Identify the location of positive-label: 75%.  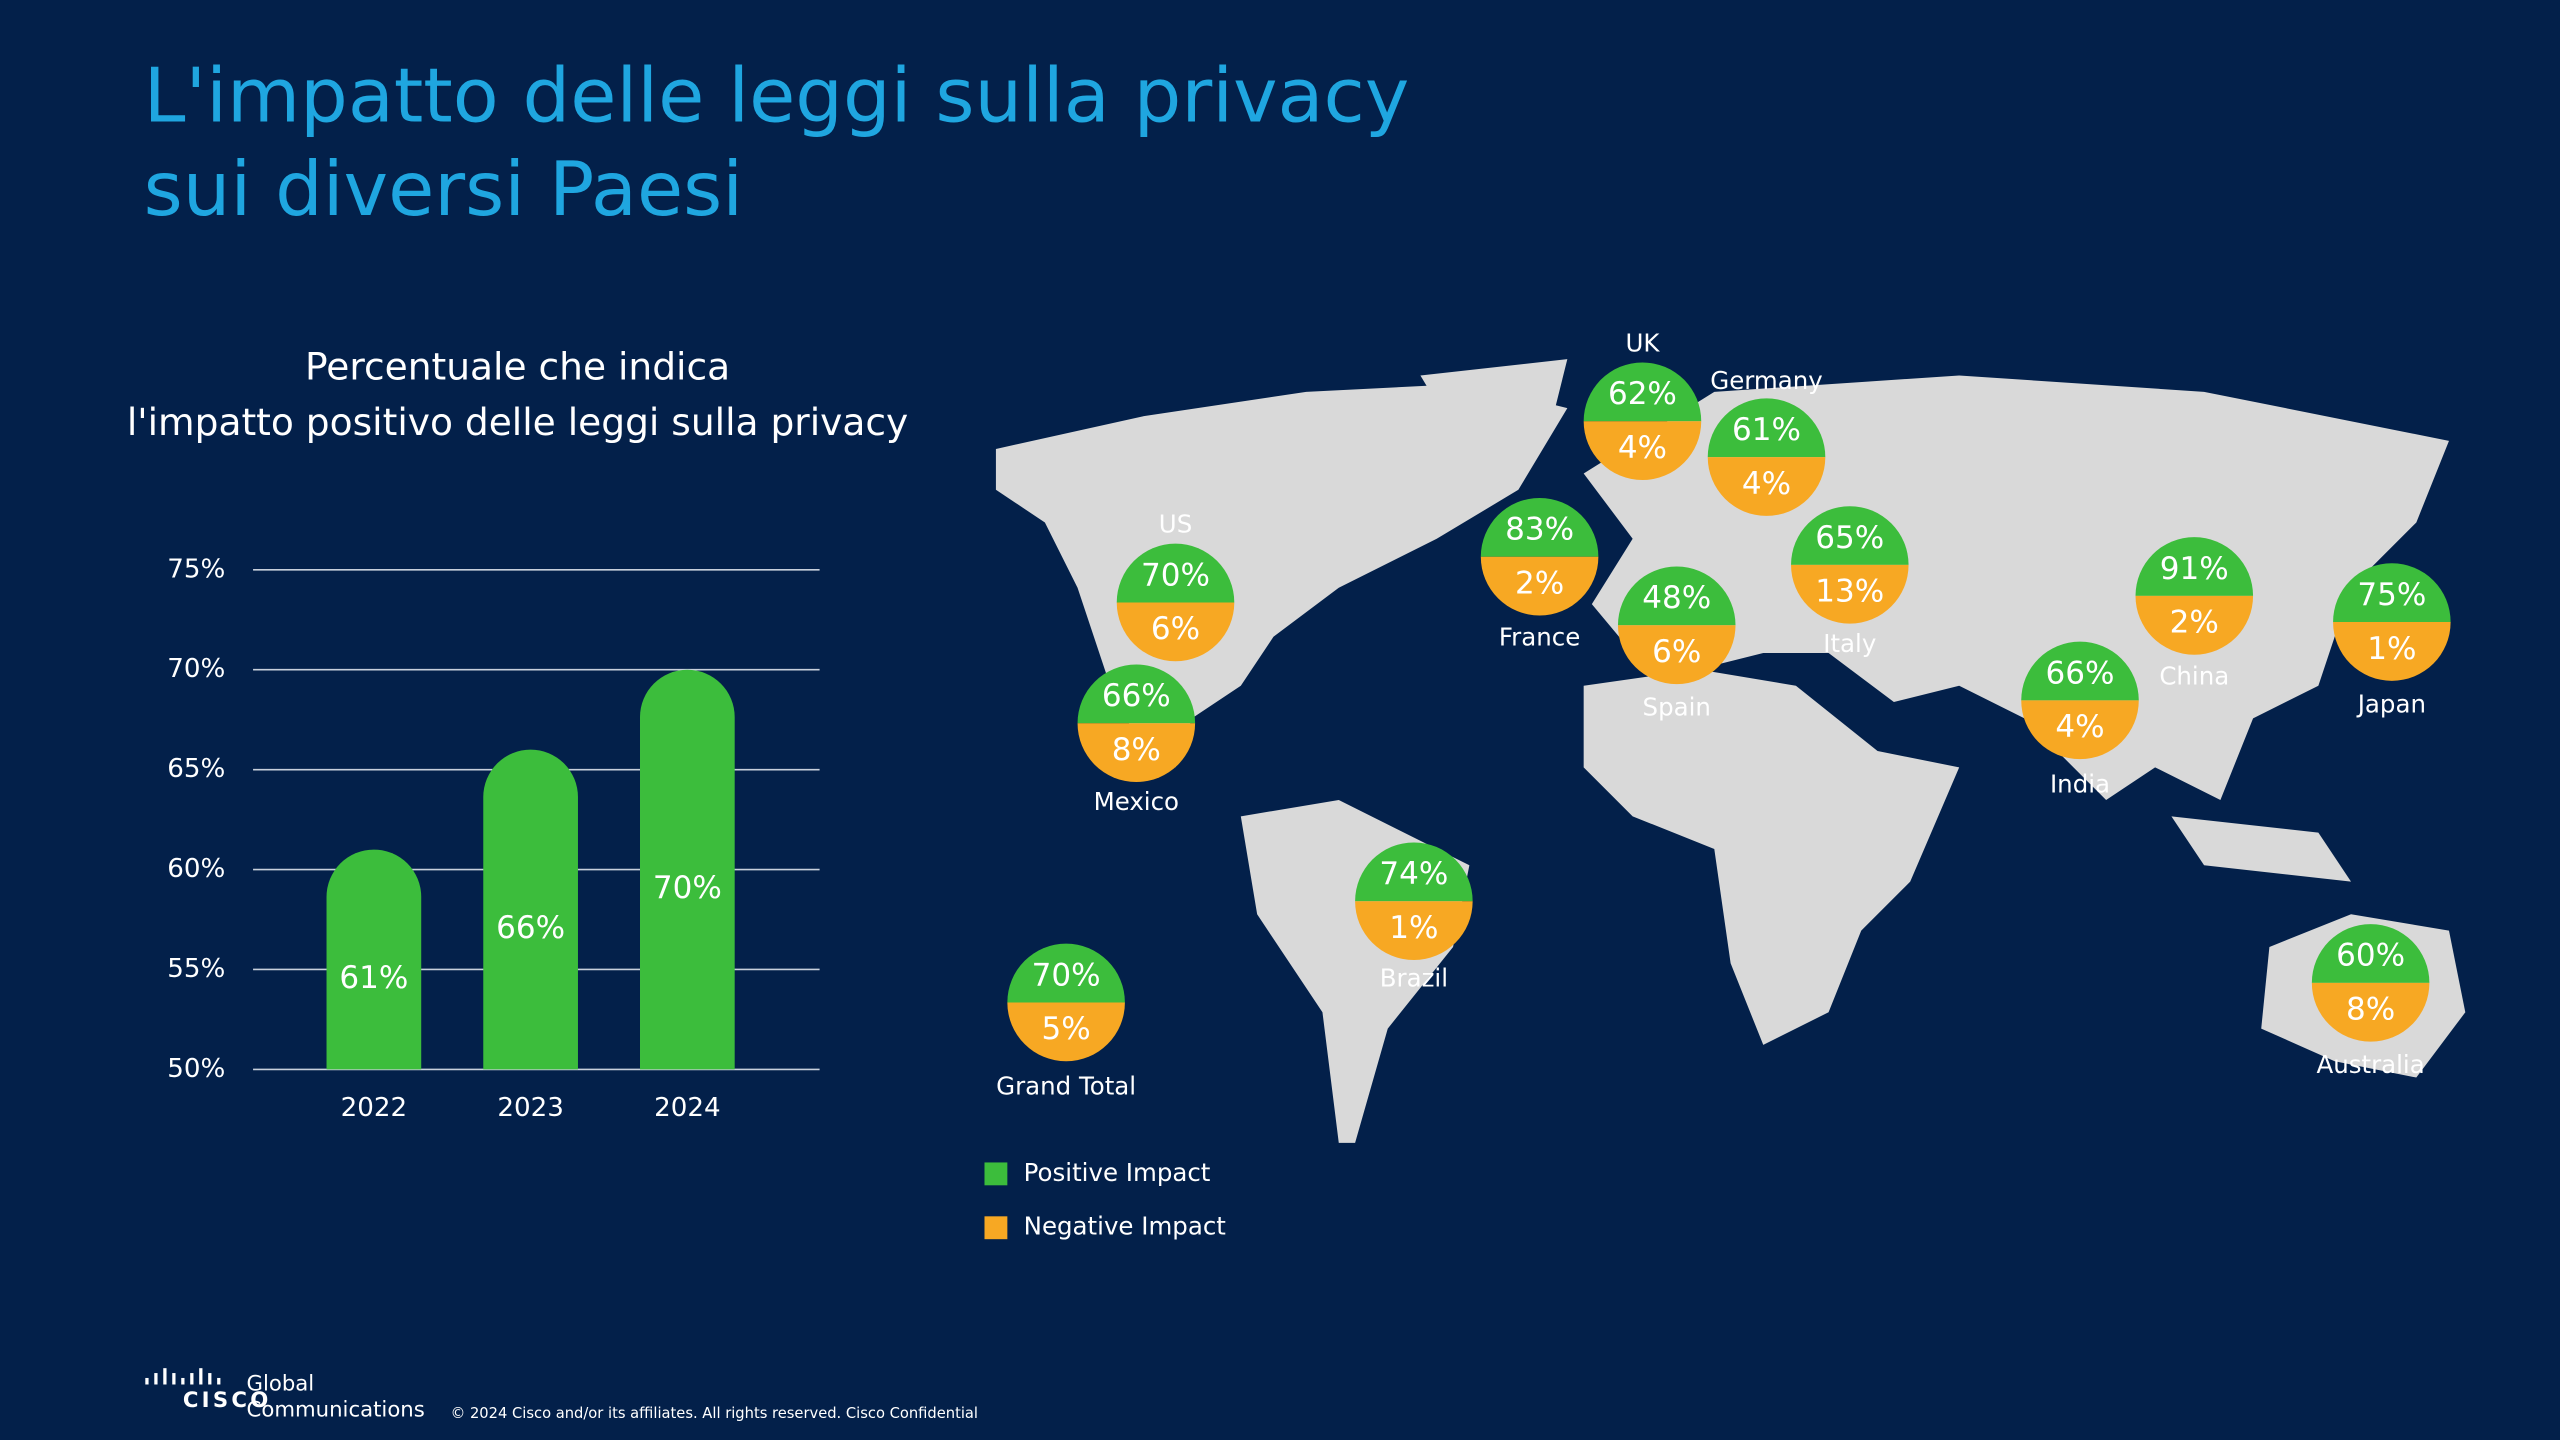
(2391, 595).